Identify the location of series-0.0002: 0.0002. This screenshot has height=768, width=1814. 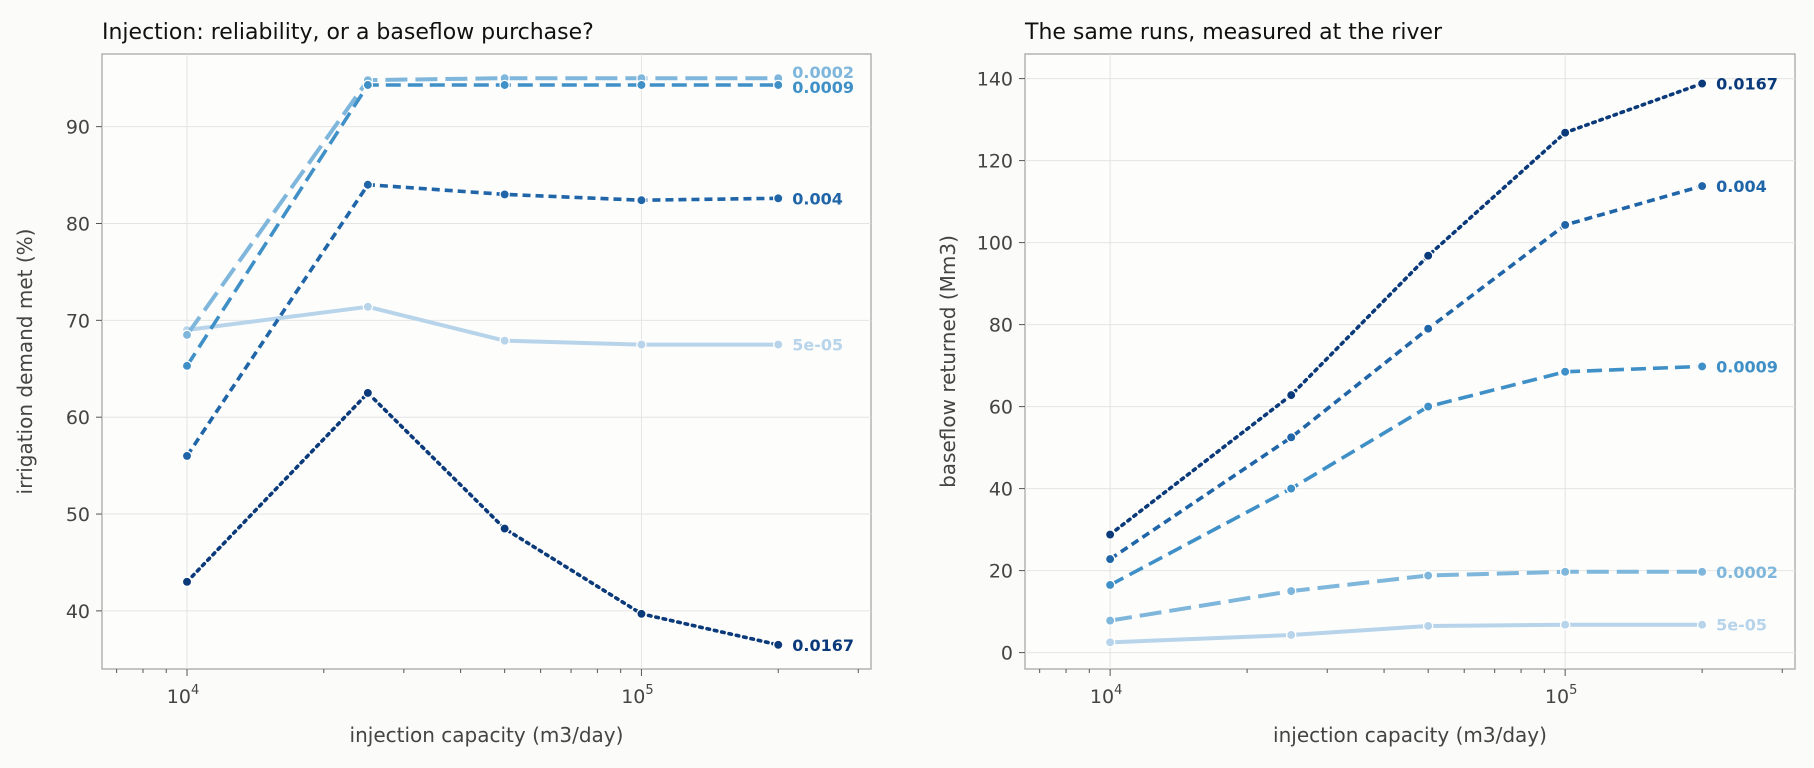
(1441, 594).